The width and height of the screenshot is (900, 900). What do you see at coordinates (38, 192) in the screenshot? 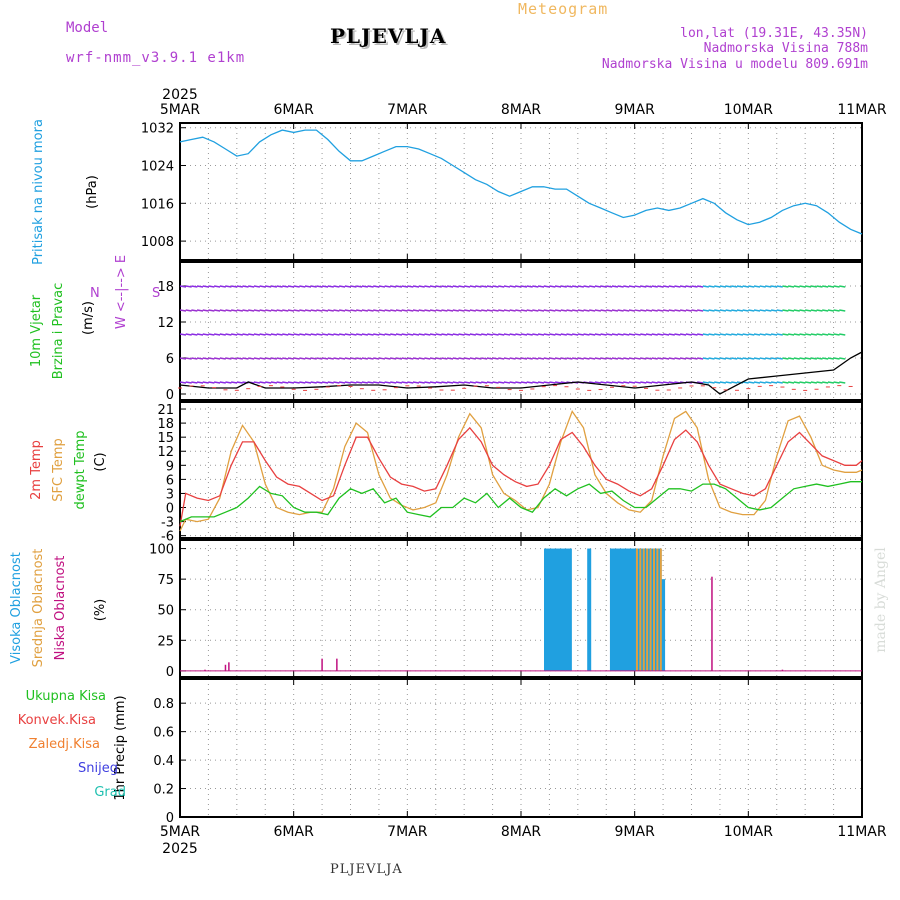
I see `pressure-title: Pritisak na nivou mora` at bounding box center [38, 192].